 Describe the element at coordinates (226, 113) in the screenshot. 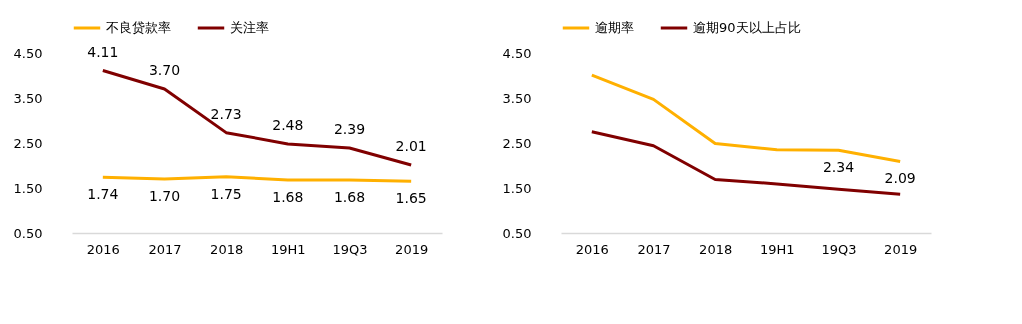

I see `data-label: 2.73` at that location.